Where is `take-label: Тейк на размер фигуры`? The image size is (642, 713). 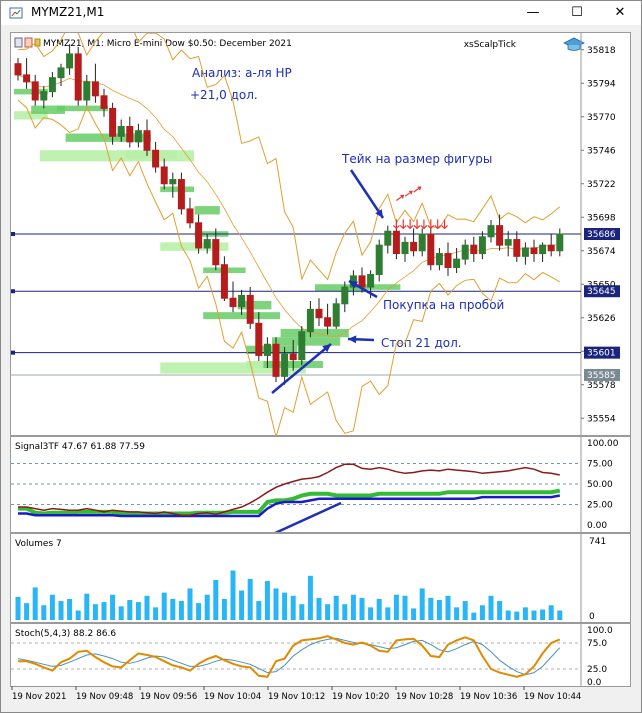 take-label: Тейк на размер фигуры is located at coordinates (416, 159).